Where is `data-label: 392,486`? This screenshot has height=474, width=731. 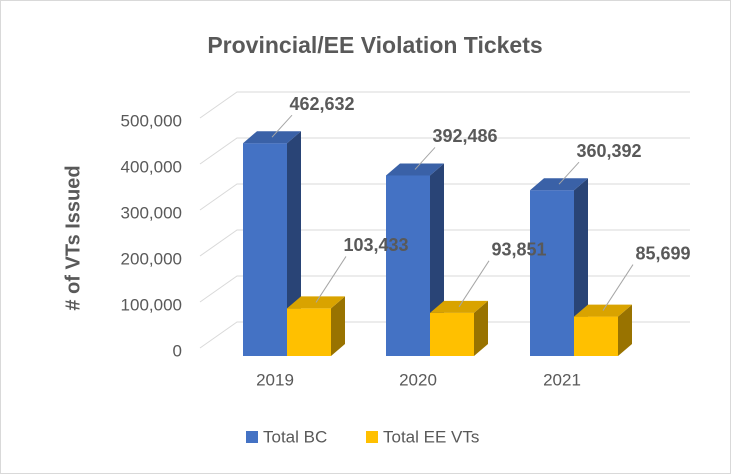
data-label: 392,486 is located at coordinates (464, 136).